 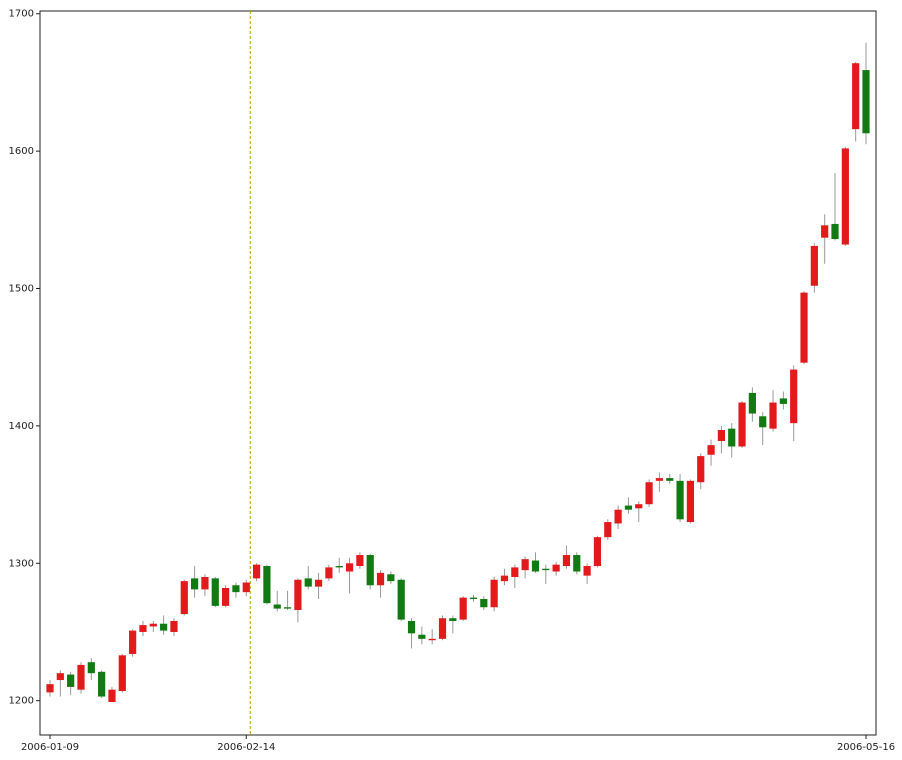 What do you see at coordinates (21, 151) in the screenshot?
I see `y-tick-label: 1600` at bounding box center [21, 151].